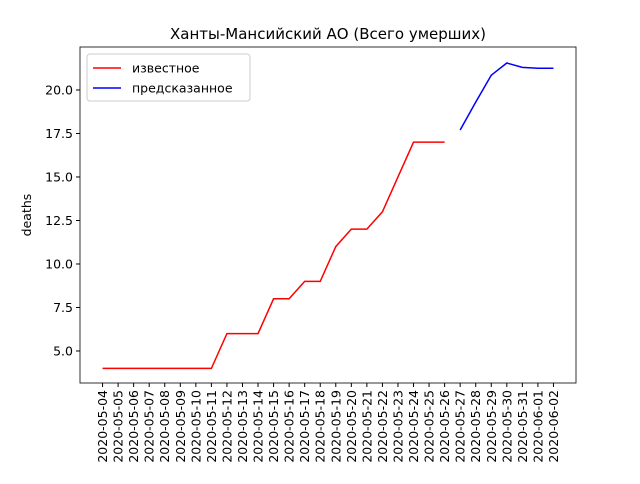 The image size is (640, 484). Describe the element at coordinates (242, 426) in the screenshot. I see `x-tick-label: 2020-05-13` at that location.